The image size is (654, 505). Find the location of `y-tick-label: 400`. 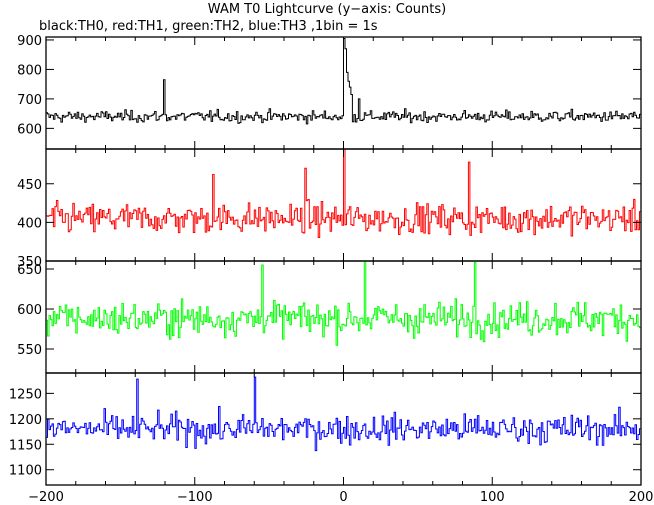

y-tick-label: 400 is located at coordinates (29, 223).